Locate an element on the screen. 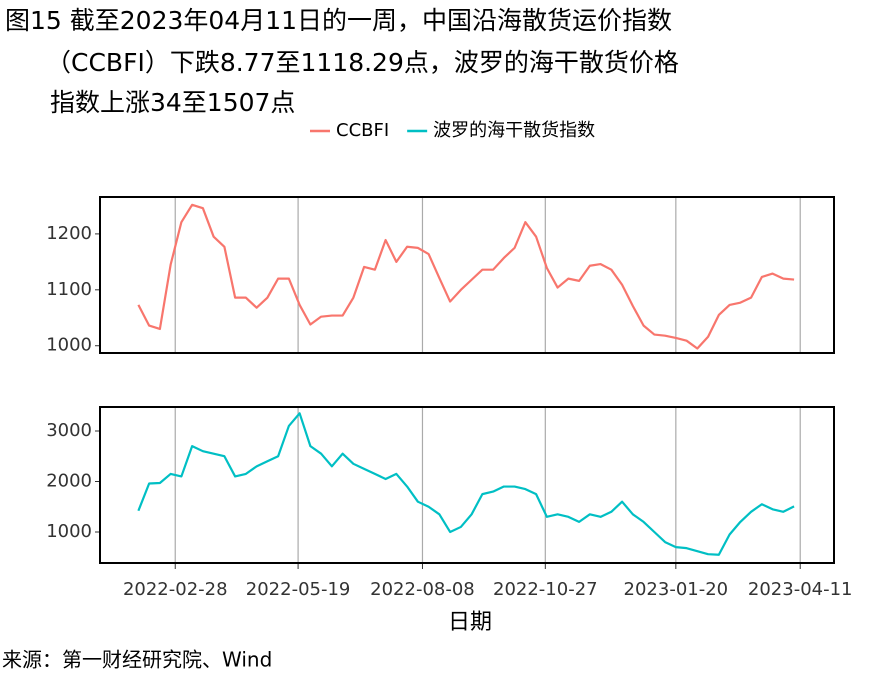  x-tick-label: 2022-05-19 is located at coordinates (298, 589).